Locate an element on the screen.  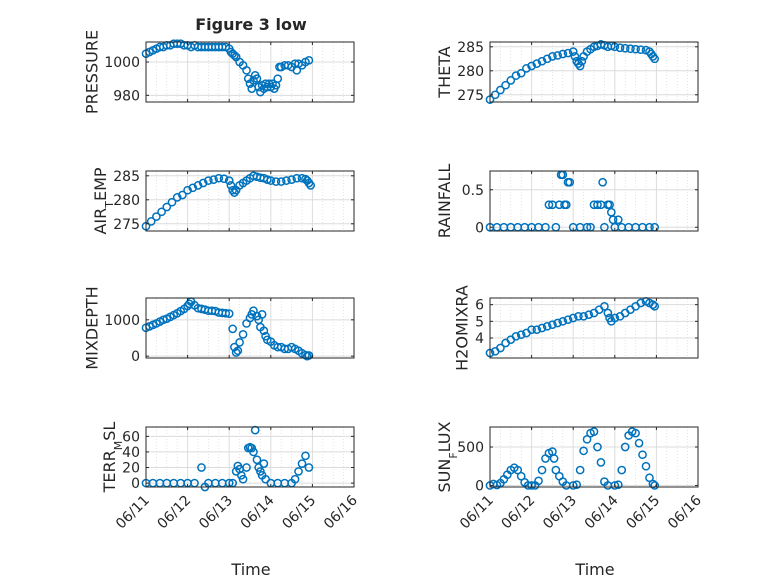
x-tick-label: 06/15 is located at coordinates (643, 513).